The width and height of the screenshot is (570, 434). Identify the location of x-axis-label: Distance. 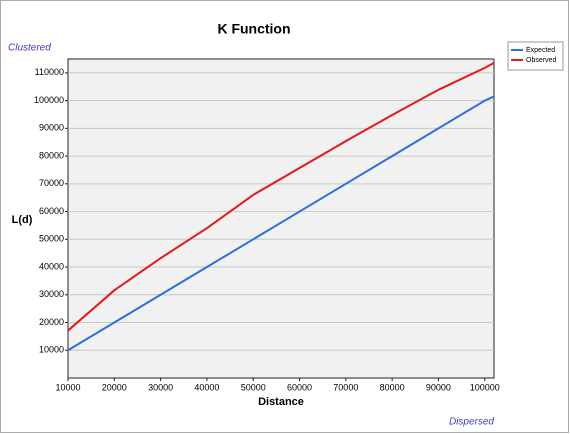
(281, 402).